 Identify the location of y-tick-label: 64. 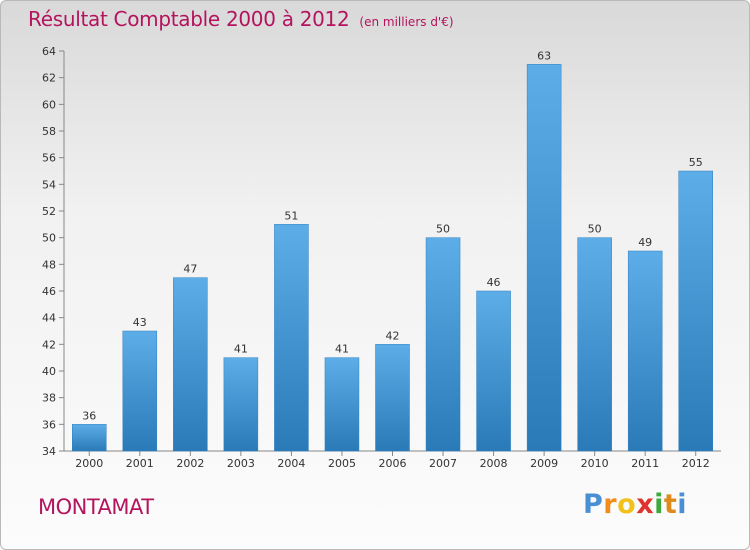
(49, 51).